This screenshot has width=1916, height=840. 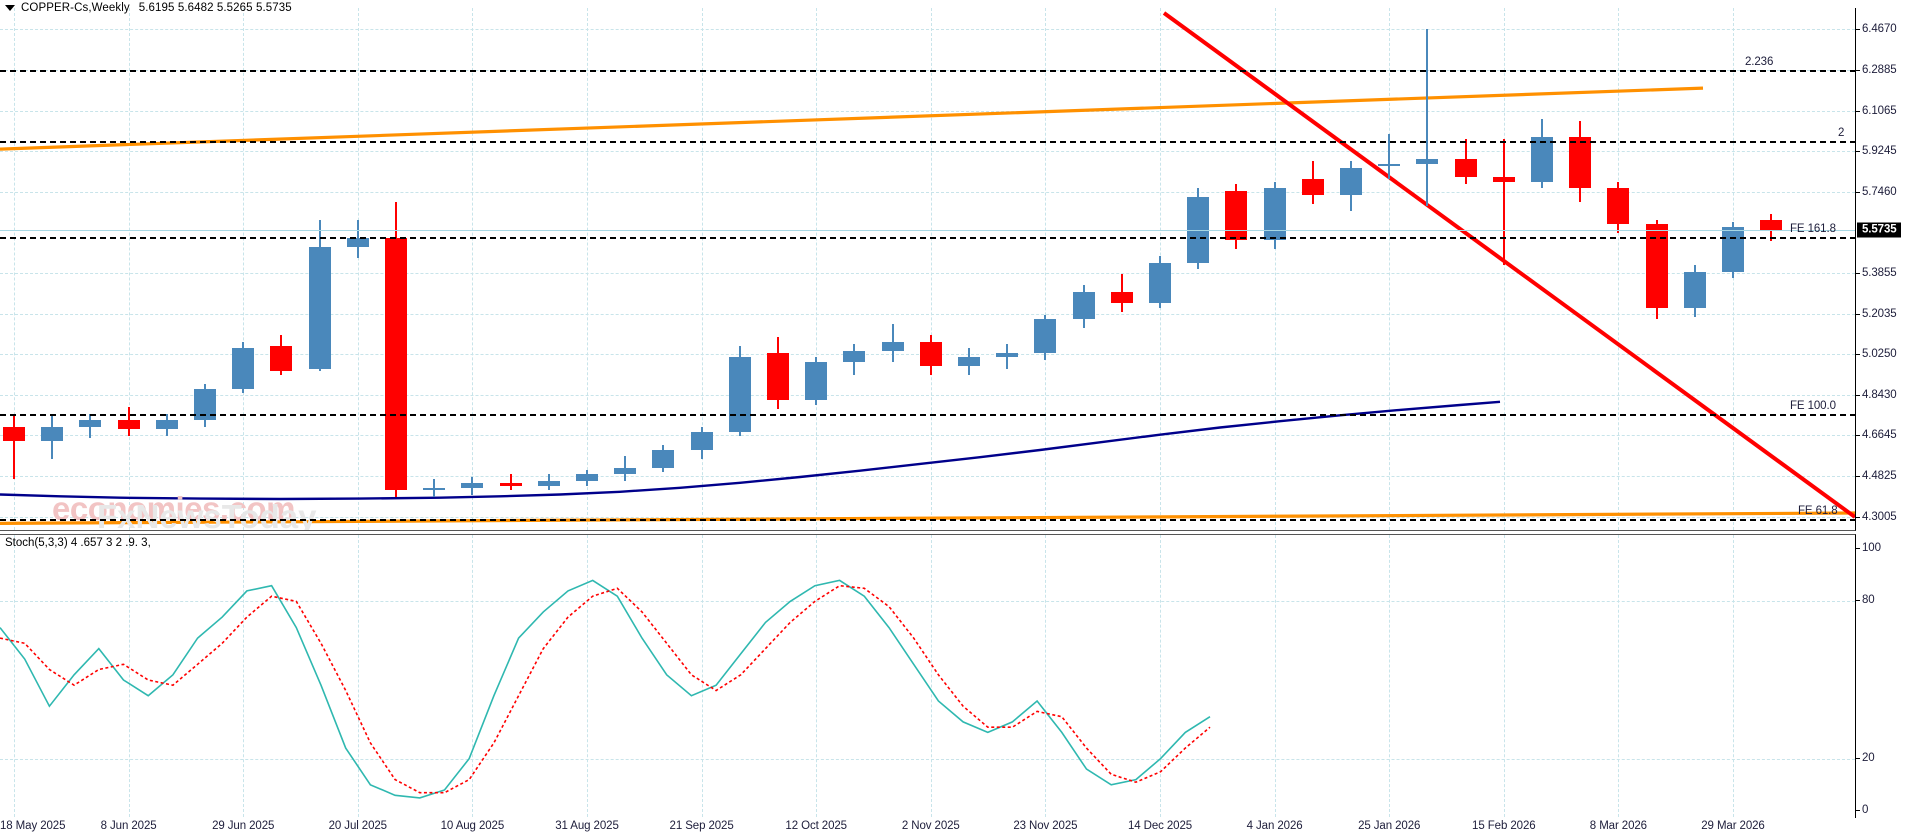 What do you see at coordinates (816, 826) in the screenshot?
I see `date-axis-label: 12 Oct 2025` at bounding box center [816, 826].